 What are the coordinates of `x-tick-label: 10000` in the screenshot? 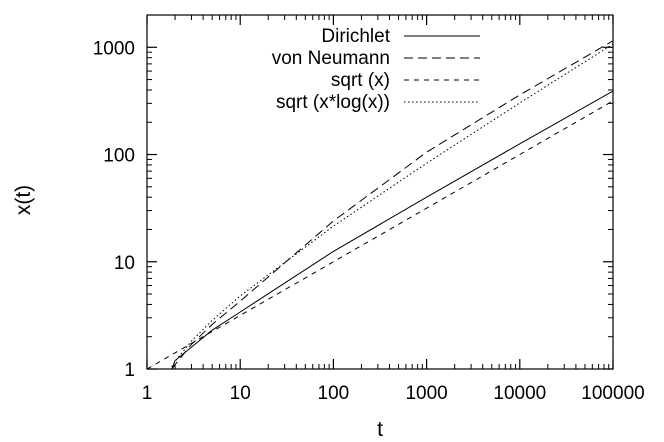 It's located at (519, 393).